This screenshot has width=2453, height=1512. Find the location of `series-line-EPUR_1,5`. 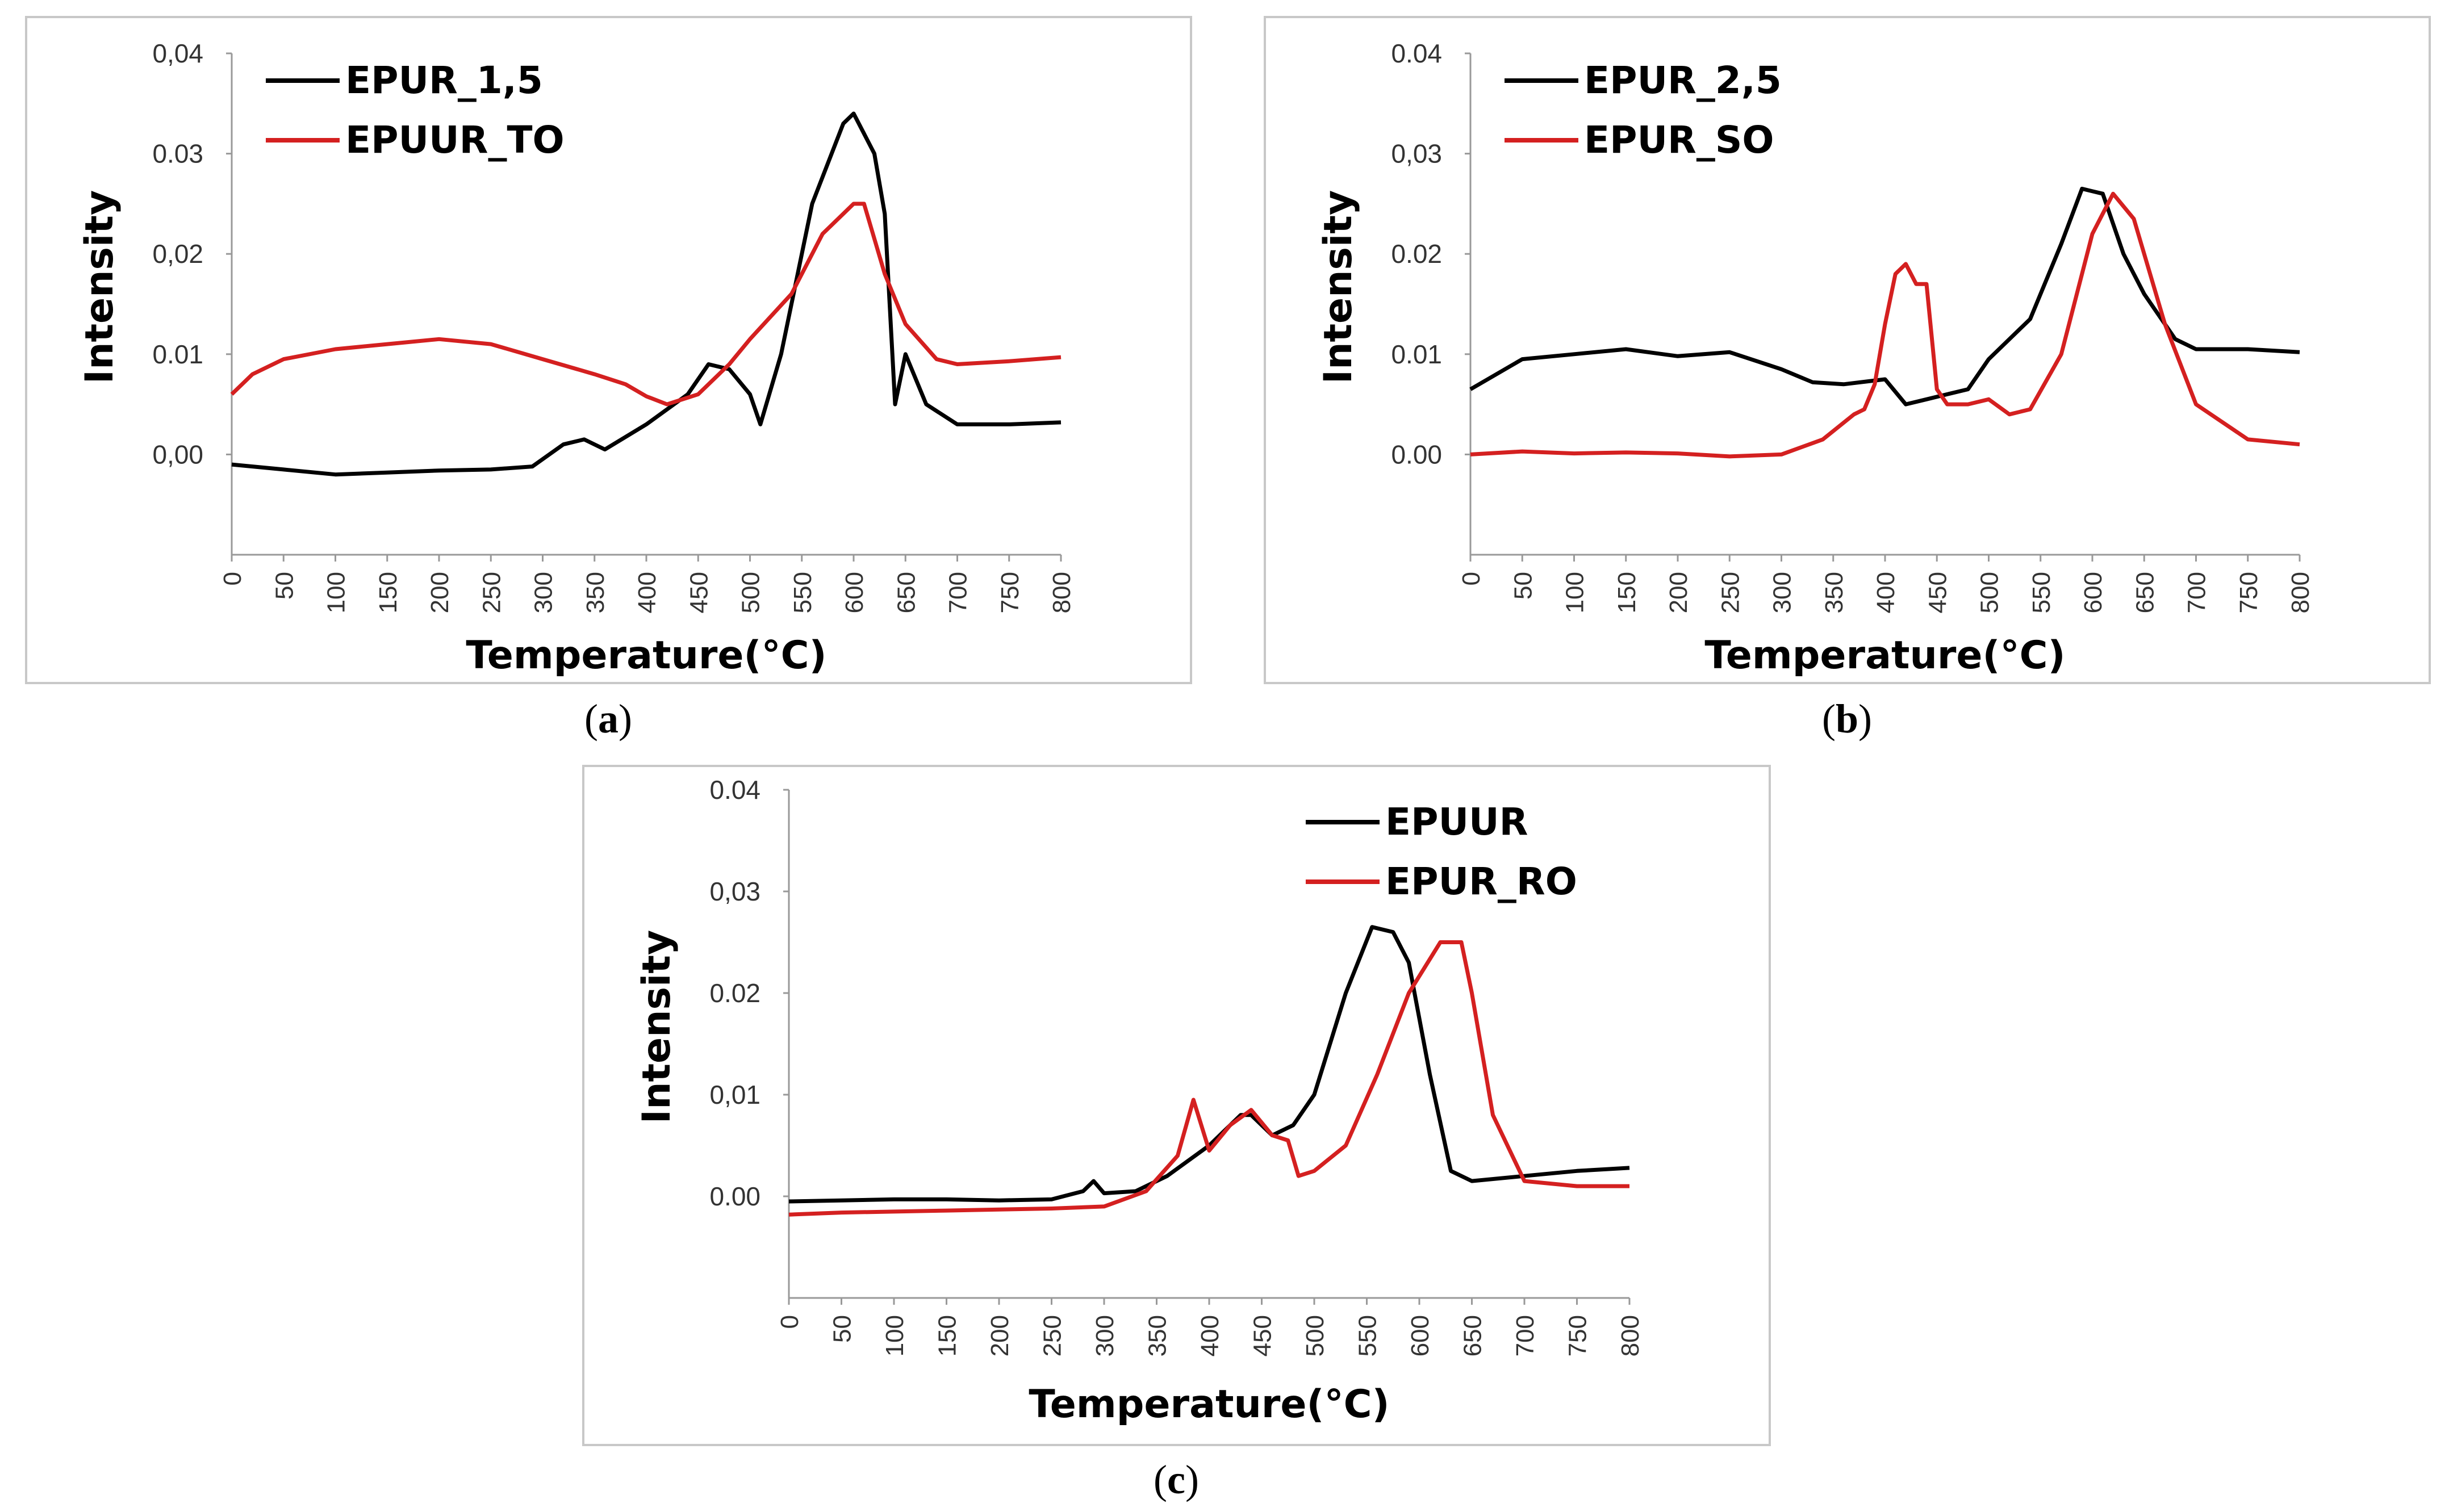

series-line-EPUR_1,5 is located at coordinates (646, 294).